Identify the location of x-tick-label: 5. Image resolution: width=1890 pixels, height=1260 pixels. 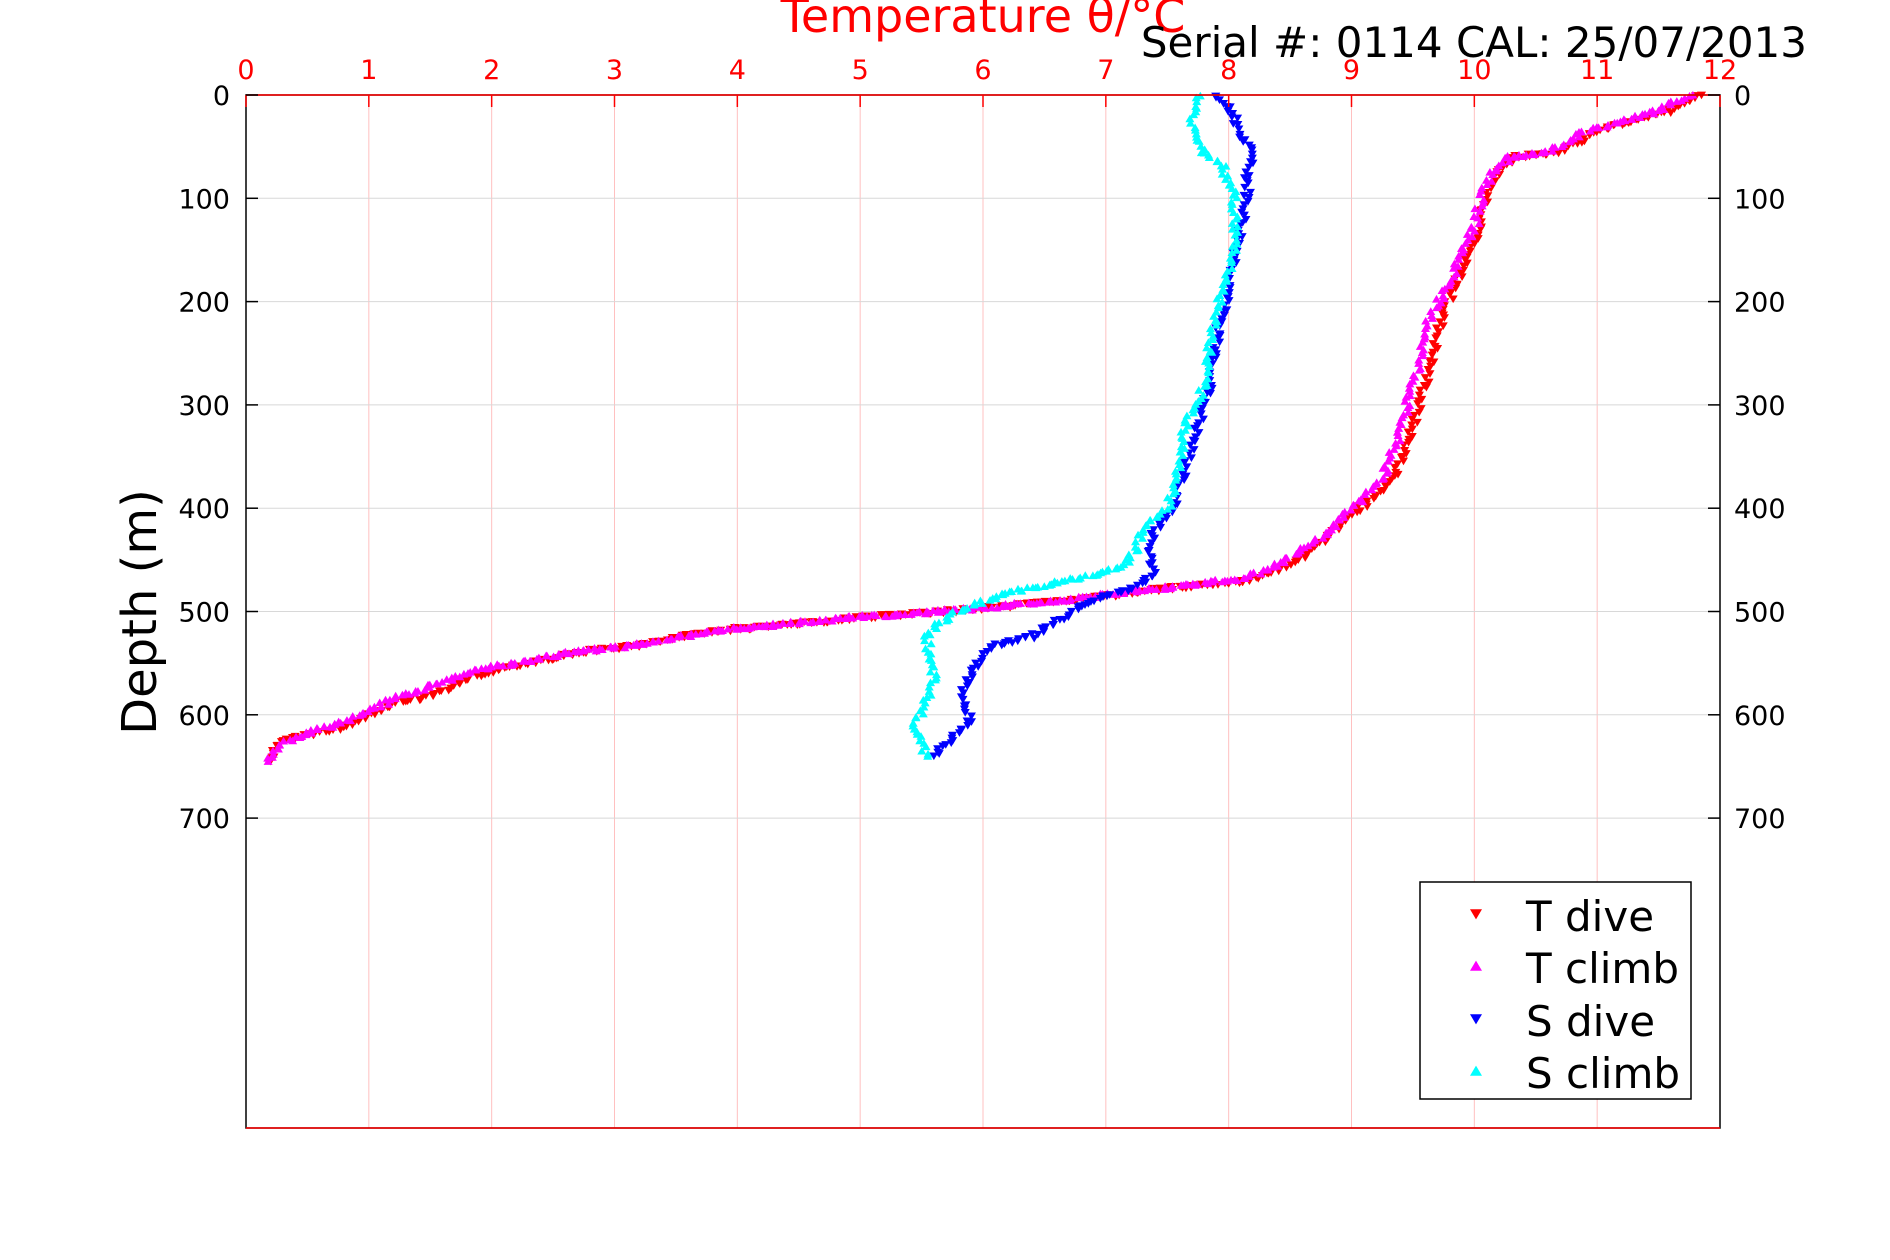
(860, 70).